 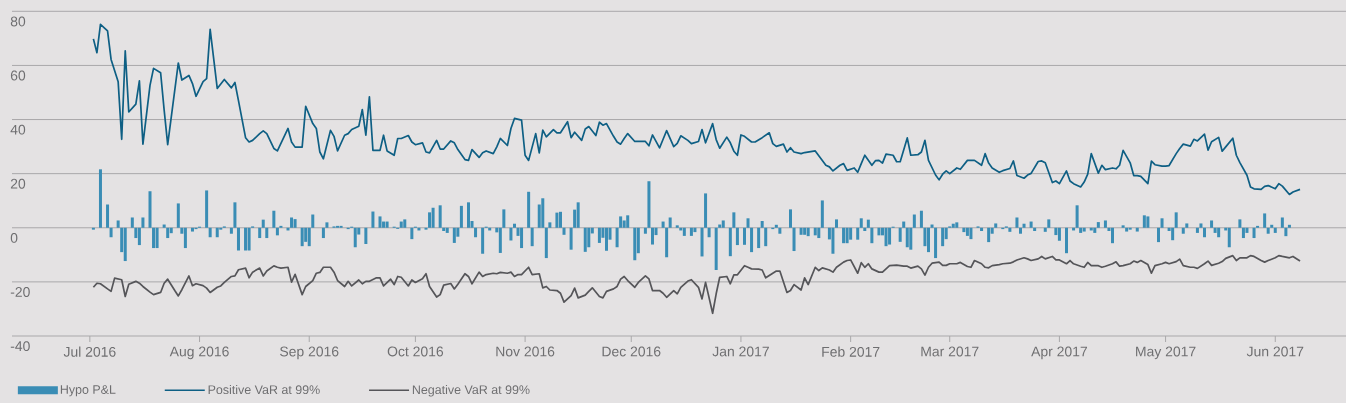 I want to click on x-tick-label: Sep 2016, so click(x=309, y=353).